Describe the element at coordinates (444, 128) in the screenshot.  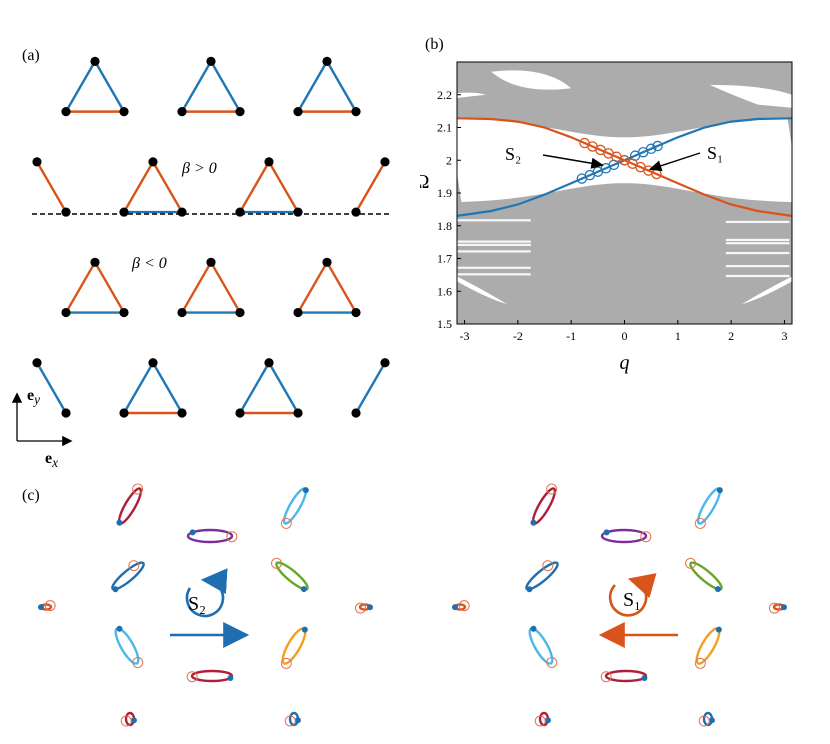
I see `y-tick-label: 2.1` at that location.